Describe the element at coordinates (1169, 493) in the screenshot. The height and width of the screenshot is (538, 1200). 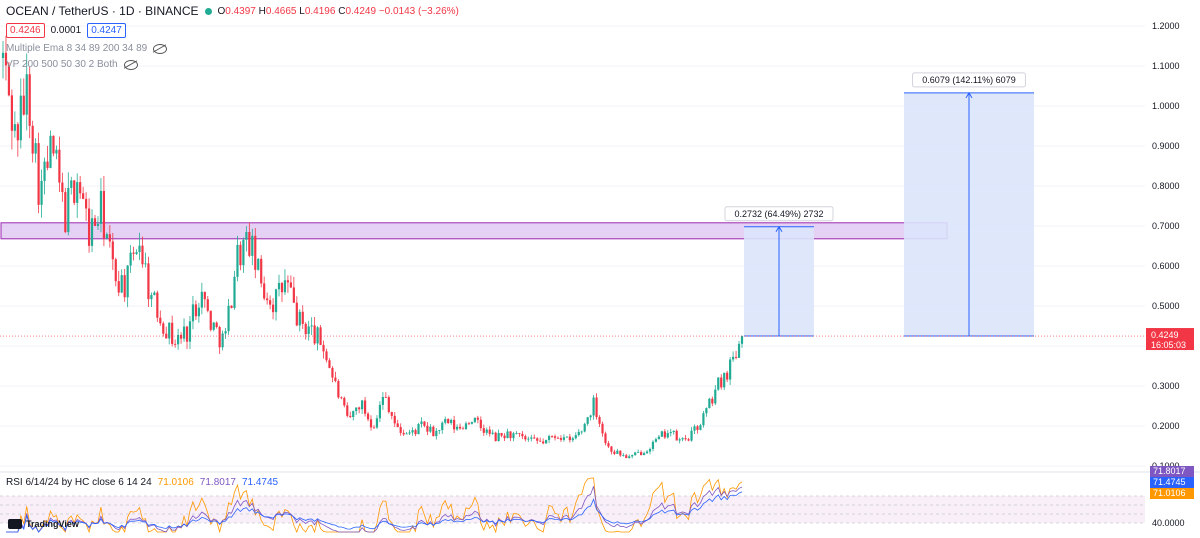
I see `rsi-value-tag-label: 71.0106` at that location.